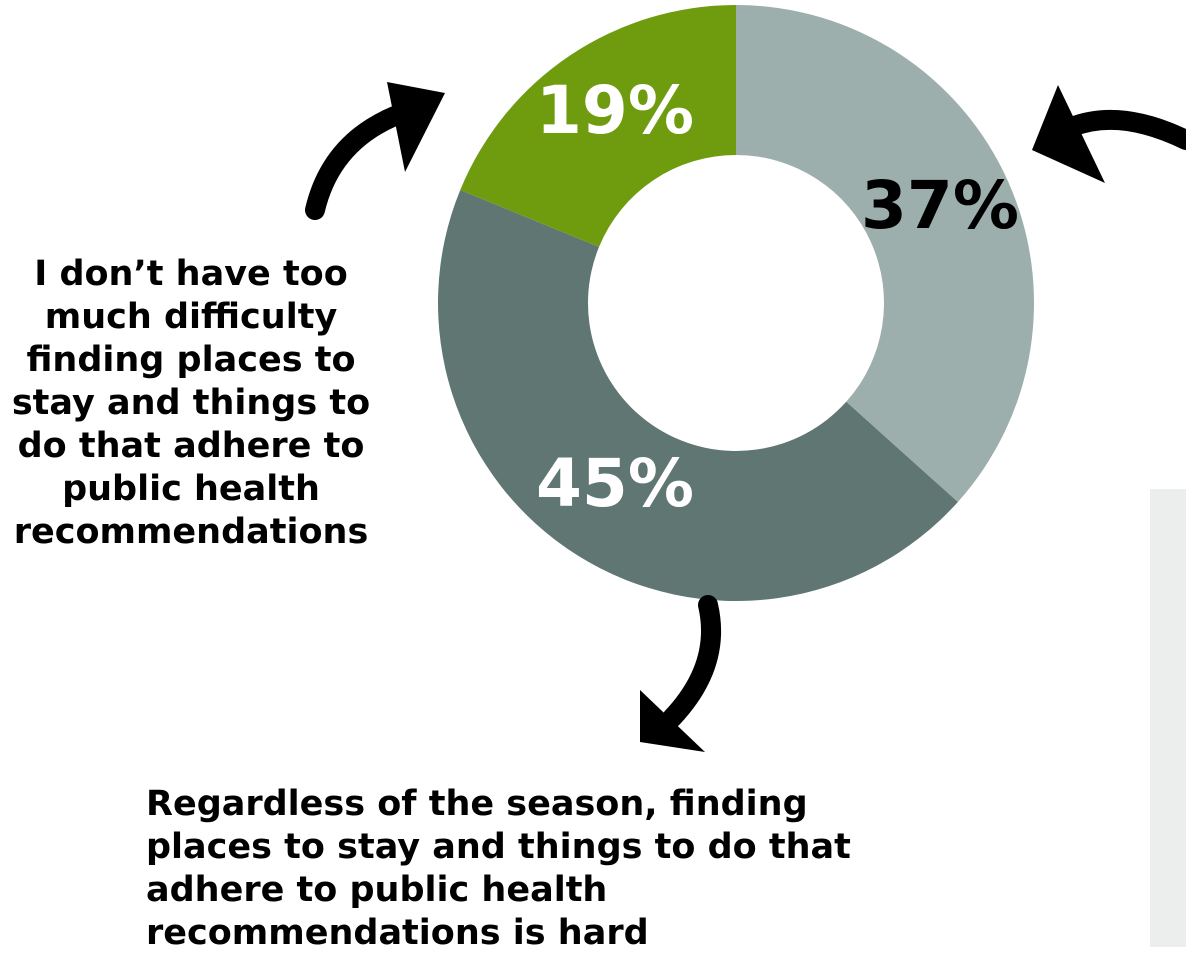 The width and height of the screenshot is (1186, 977). What do you see at coordinates (680, 673) in the screenshot?
I see `arrow-bottom-icon` at bounding box center [680, 673].